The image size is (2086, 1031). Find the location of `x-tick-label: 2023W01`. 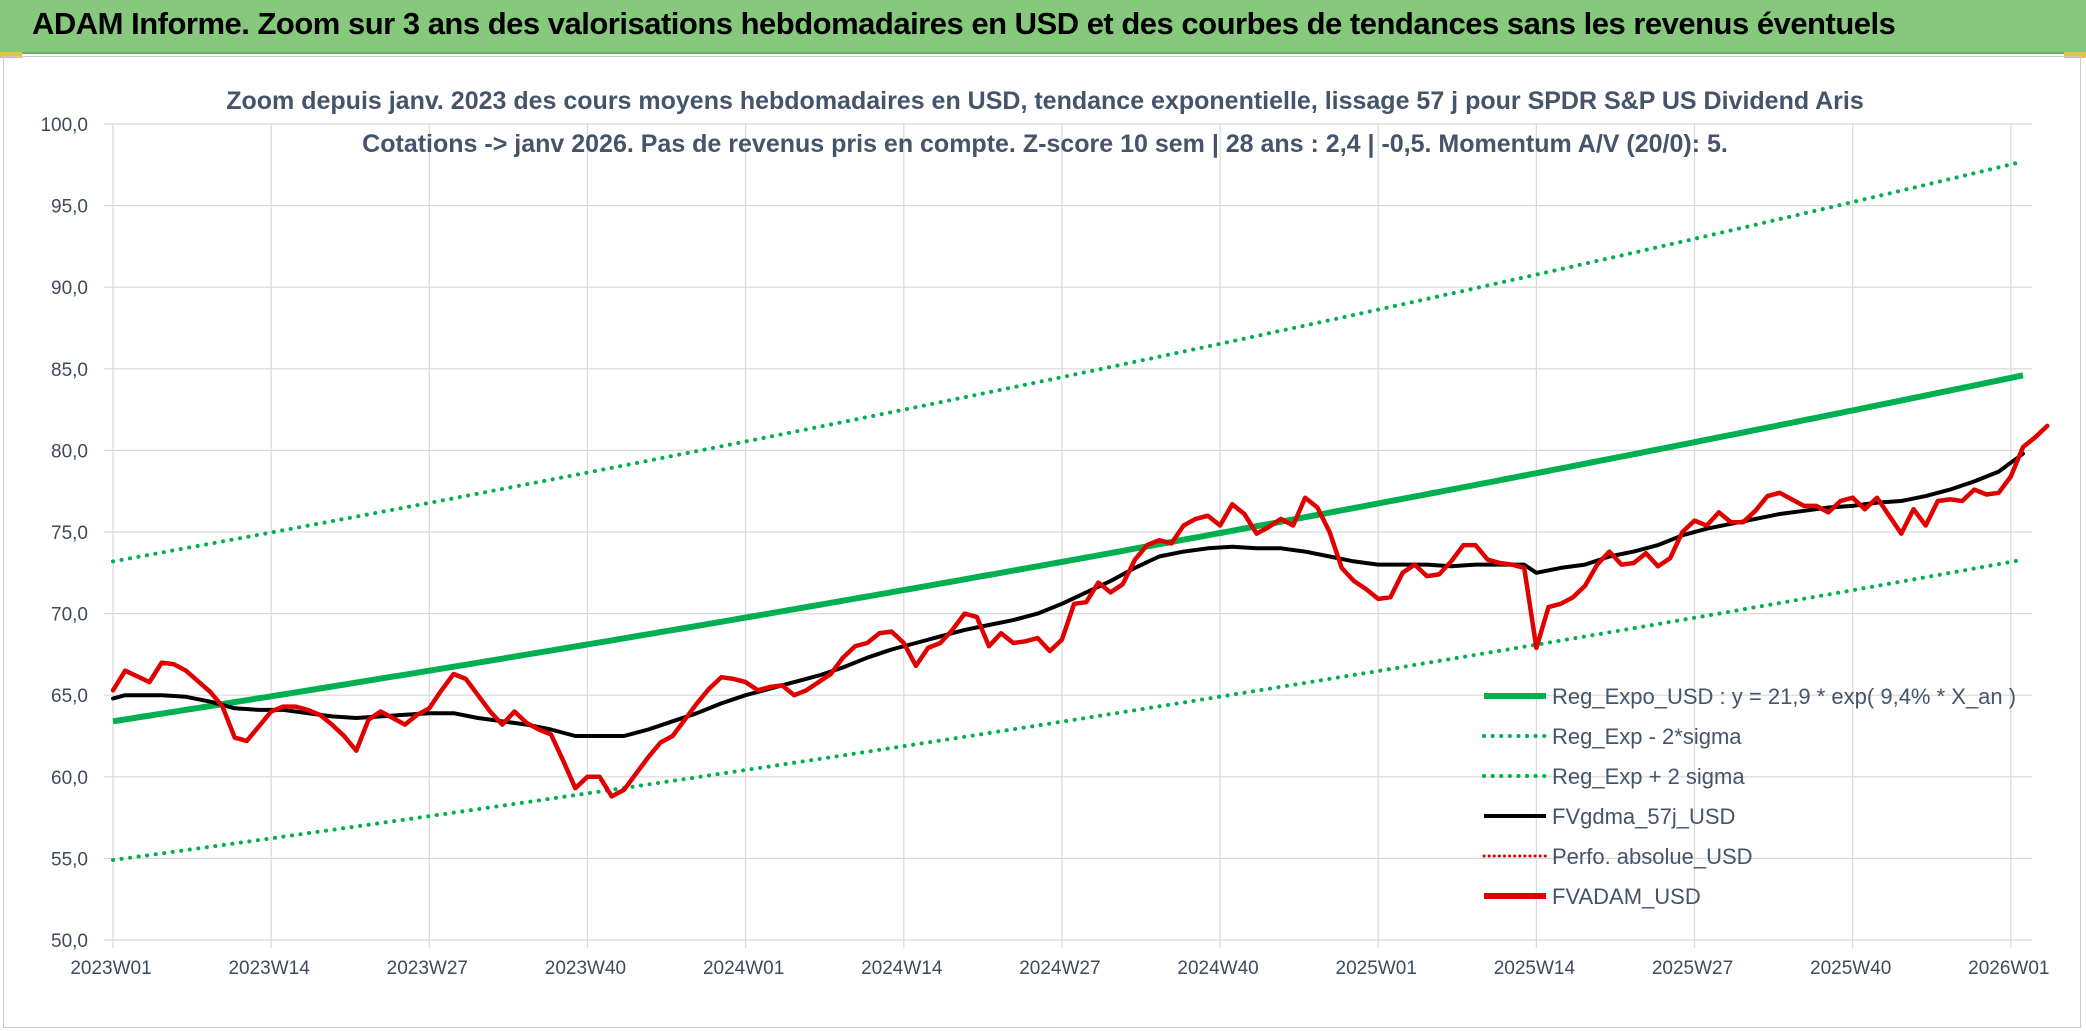

x-tick-label: 2023W01 is located at coordinates (110, 968).